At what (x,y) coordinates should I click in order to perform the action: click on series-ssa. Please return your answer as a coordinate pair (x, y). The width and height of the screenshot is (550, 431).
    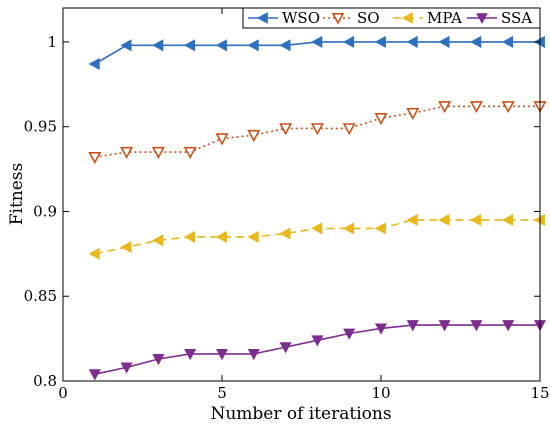
    Looking at the image, I should click on (317, 350).